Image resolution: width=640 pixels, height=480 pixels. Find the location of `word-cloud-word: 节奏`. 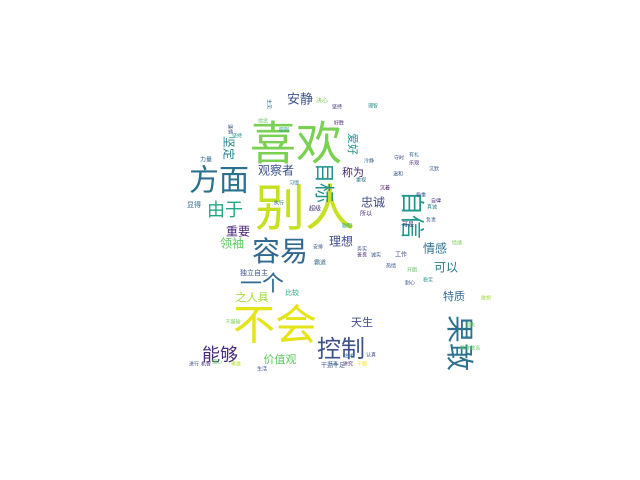

word-cloud-word: 节奏 is located at coordinates (333, 364).